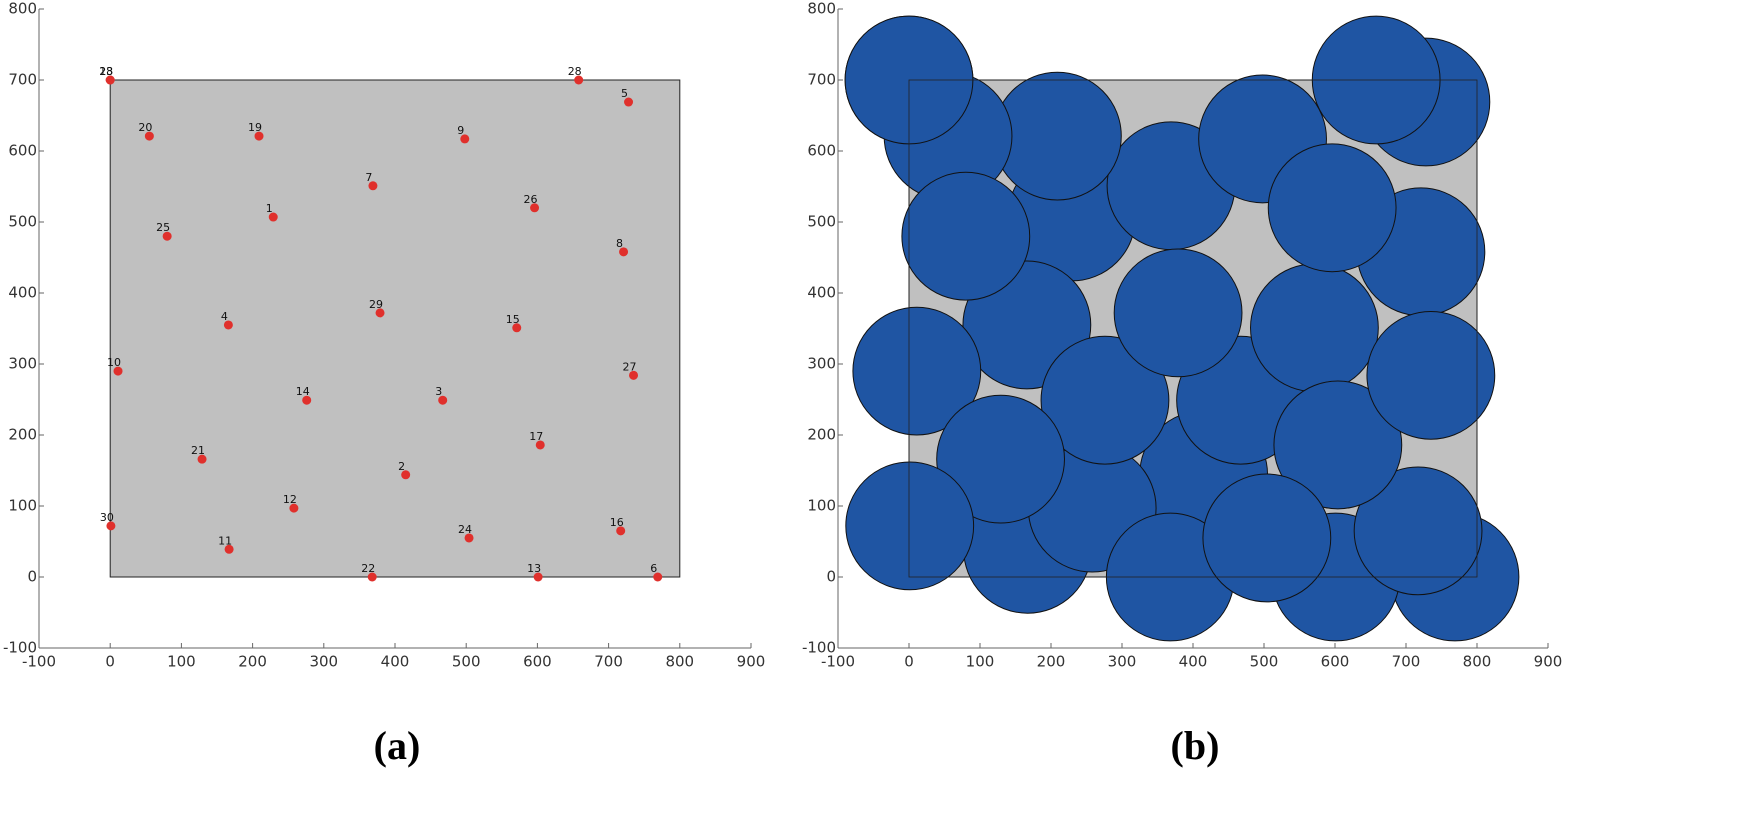 This screenshot has width=1757, height=834. Describe the element at coordinates (619, 243) in the screenshot. I see `point-label: 8` at that location.